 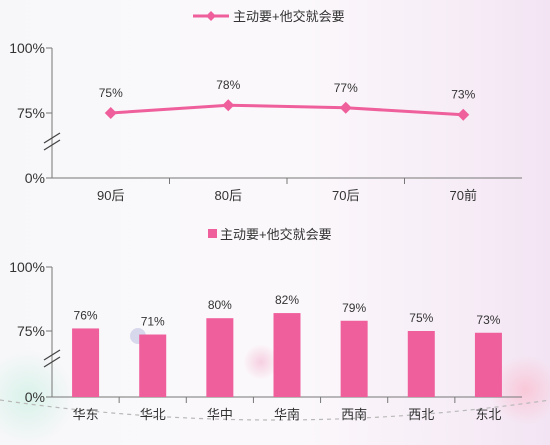 What do you see at coordinates (212, 233) in the screenshot?
I see `legend-bar-swatch` at bounding box center [212, 233].